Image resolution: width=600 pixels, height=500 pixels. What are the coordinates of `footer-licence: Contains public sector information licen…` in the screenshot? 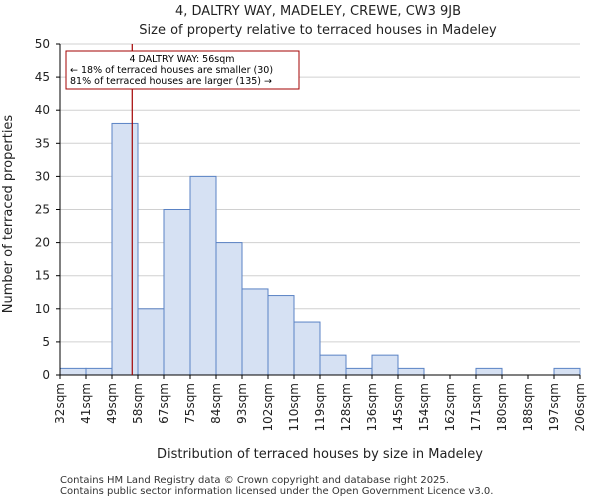 It's located at (276, 491).